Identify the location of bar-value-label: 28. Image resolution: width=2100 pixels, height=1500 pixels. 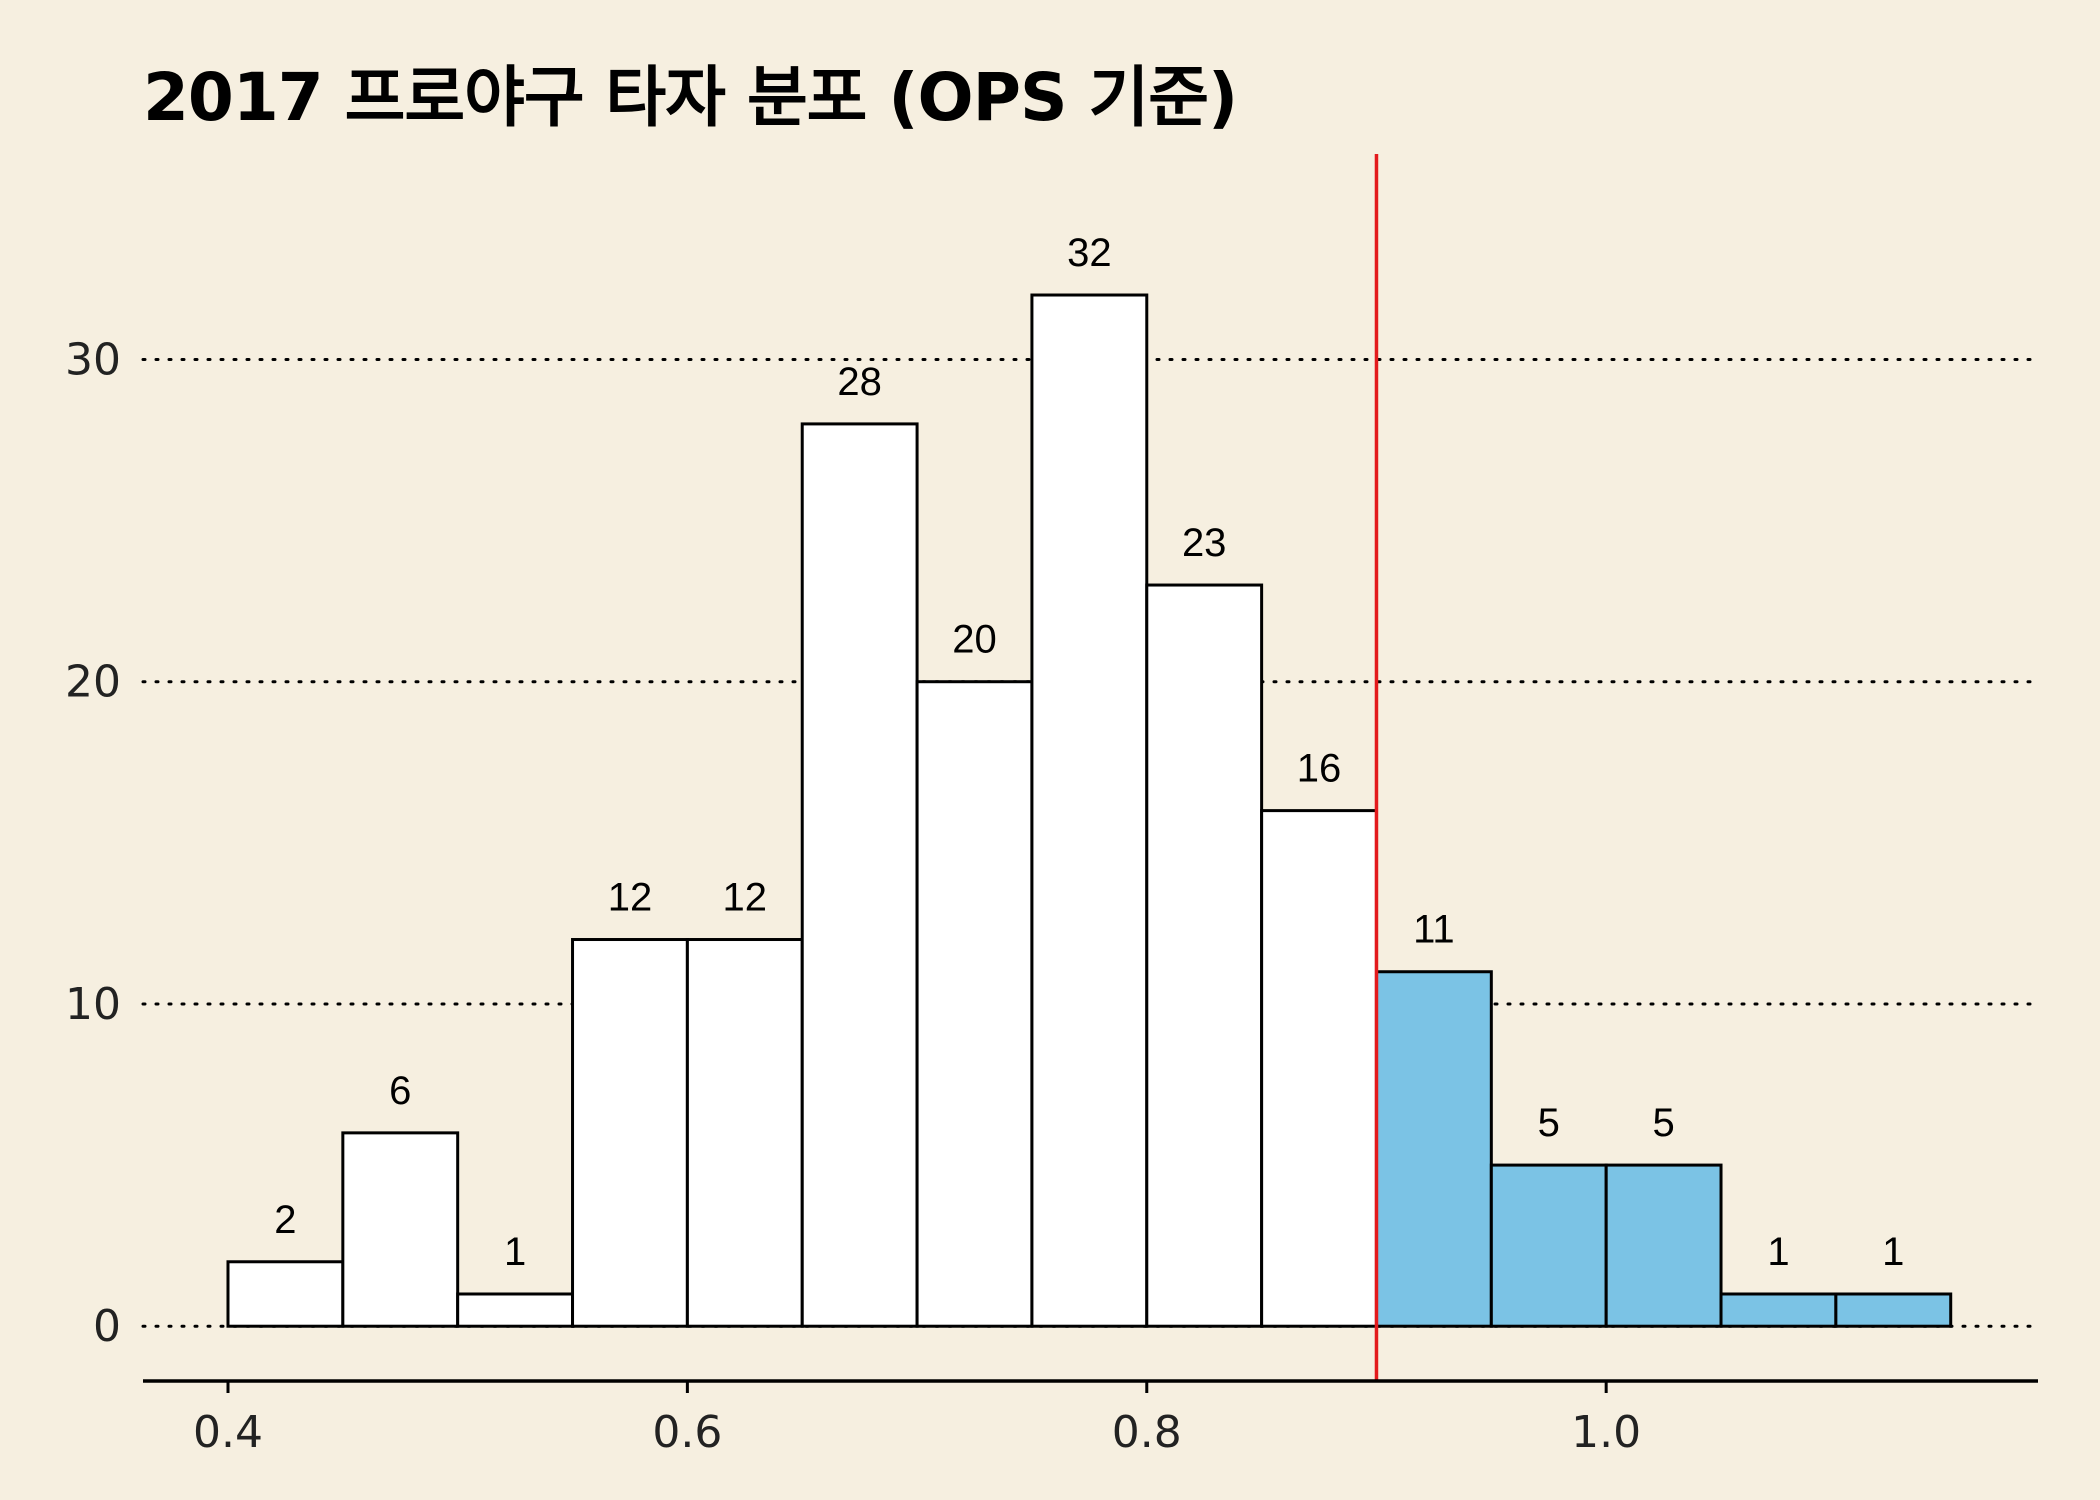
(859, 382).